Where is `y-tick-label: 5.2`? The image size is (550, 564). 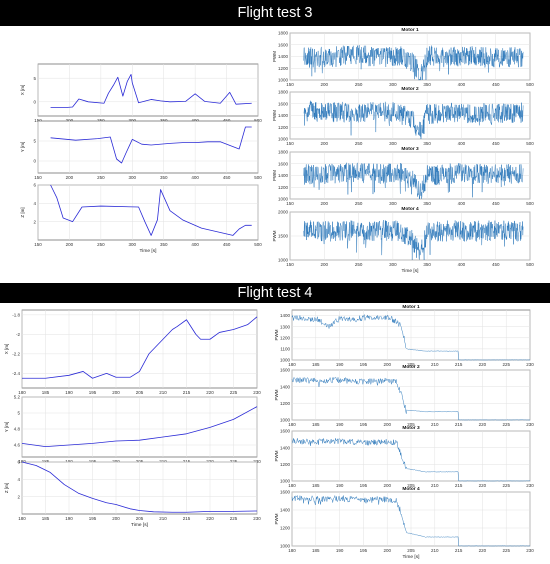
y-tick-label: 5.2 is located at coordinates (17, 397).